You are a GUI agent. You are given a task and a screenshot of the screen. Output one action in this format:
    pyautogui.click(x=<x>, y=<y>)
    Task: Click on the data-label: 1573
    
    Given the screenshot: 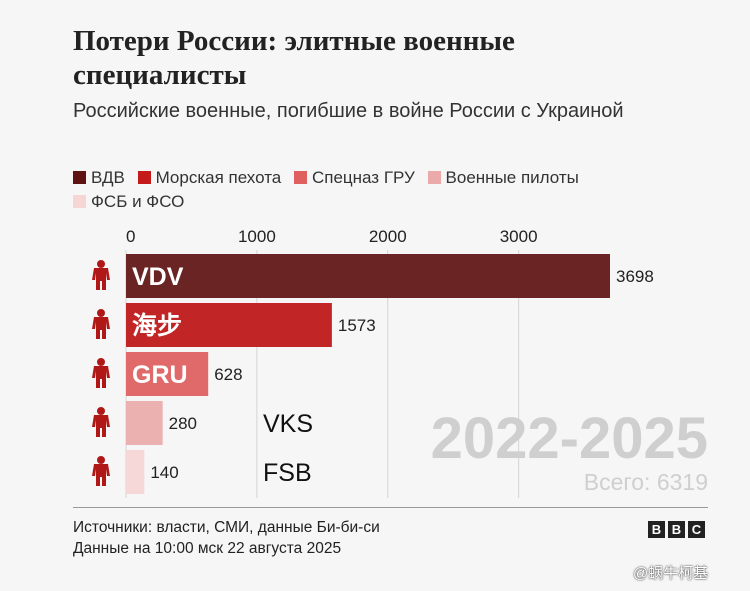 What is the action you would take?
    pyautogui.click(x=357, y=325)
    